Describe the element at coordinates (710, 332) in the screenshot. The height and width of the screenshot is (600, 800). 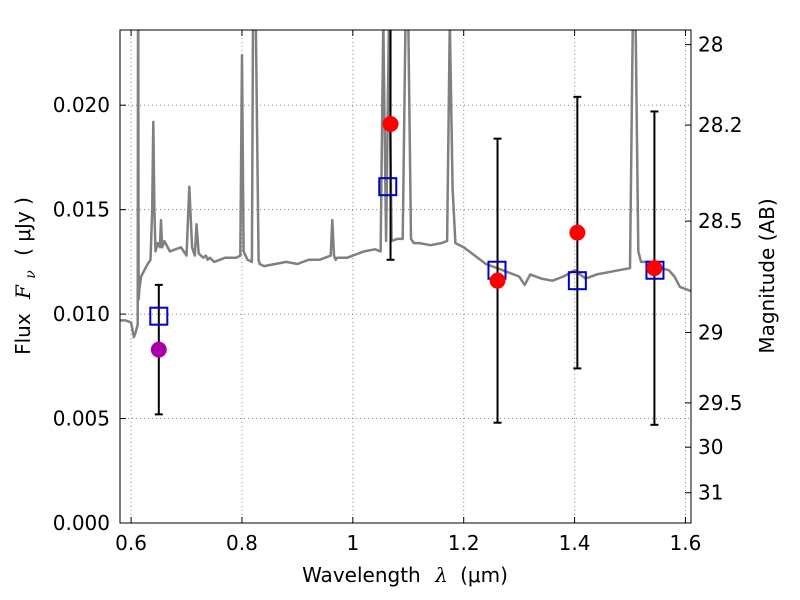
I see `y2-tick-label: 29` at that location.